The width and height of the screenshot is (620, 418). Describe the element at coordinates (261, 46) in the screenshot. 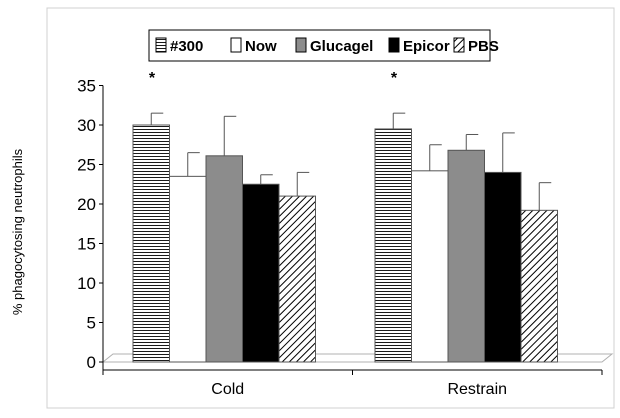

I see `legend-label-now: Now` at that location.